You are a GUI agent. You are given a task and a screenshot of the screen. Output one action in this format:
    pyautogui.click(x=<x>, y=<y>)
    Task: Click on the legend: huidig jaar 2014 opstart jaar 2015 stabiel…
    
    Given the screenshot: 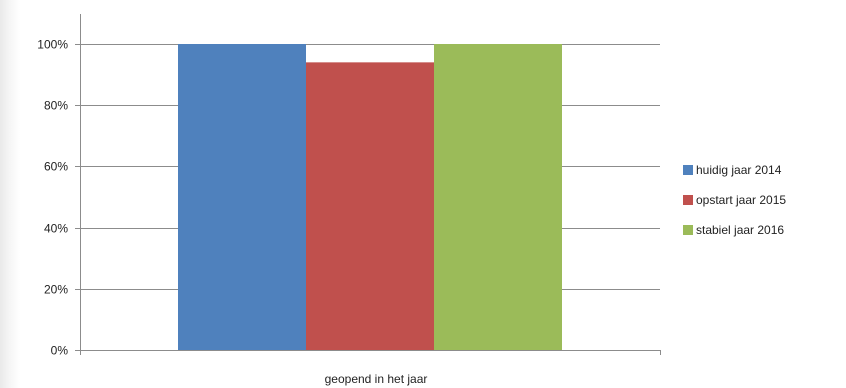 What is the action you would take?
    pyautogui.click(x=734, y=200)
    